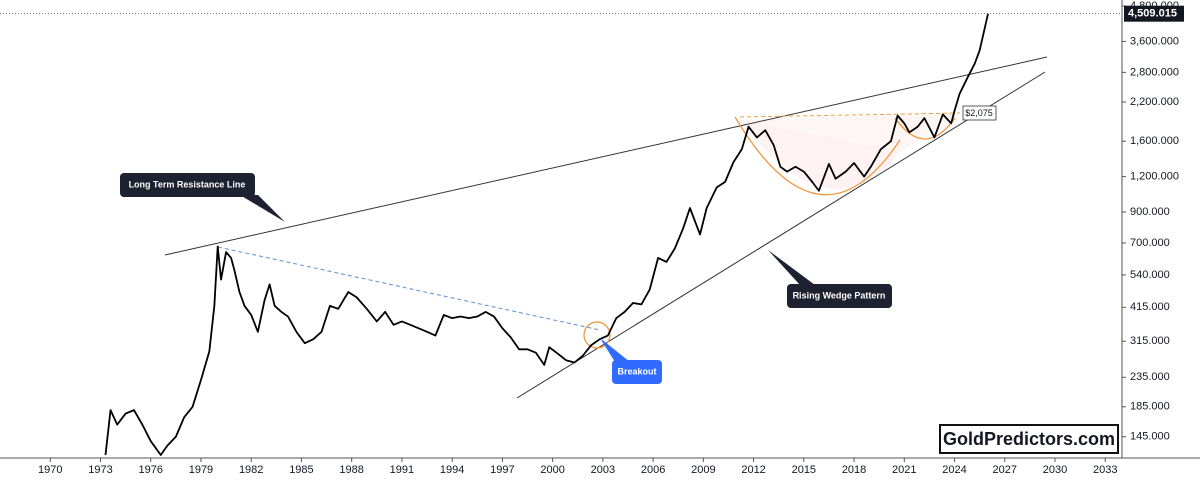  I want to click on breakout-circle, so click(597, 335).